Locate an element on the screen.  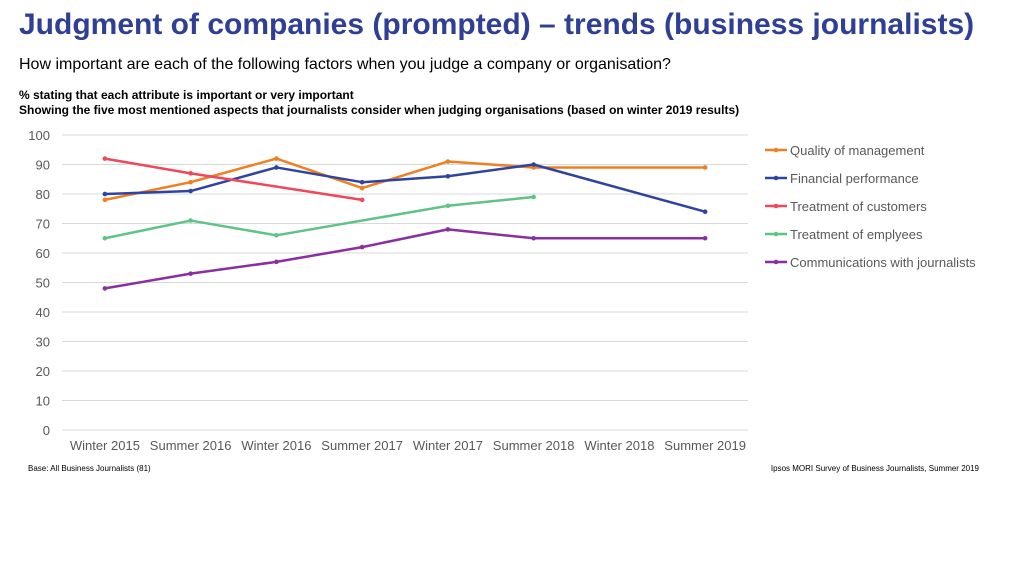
x-tick-label: Winter 2017 is located at coordinates (448, 445).